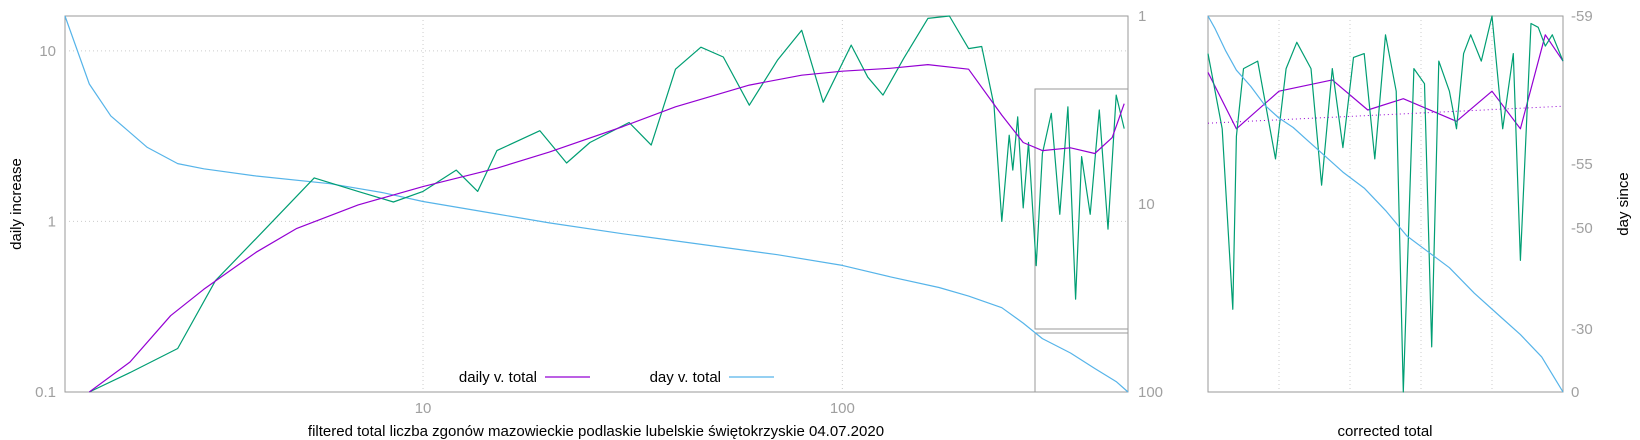 Image resolution: width=1640 pixels, height=440 pixels. Describe the element at coordinates (1146, 204) in the screenshot. I see `left-y2-tick-label: 10` at that location.